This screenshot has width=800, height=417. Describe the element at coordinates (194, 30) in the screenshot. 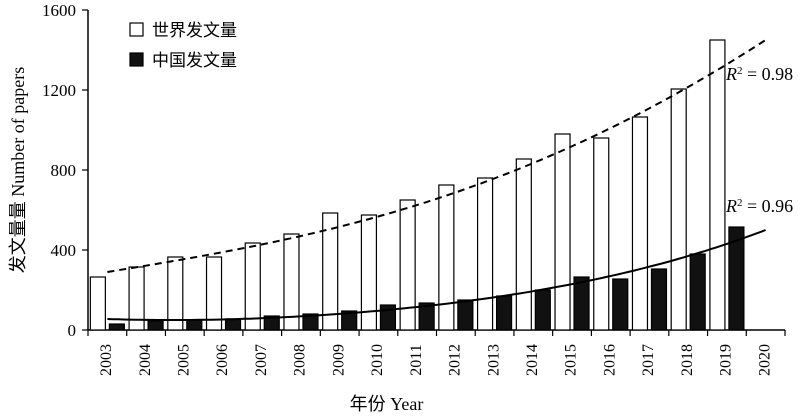

I see `legend-label: 世界发文量` at that location.